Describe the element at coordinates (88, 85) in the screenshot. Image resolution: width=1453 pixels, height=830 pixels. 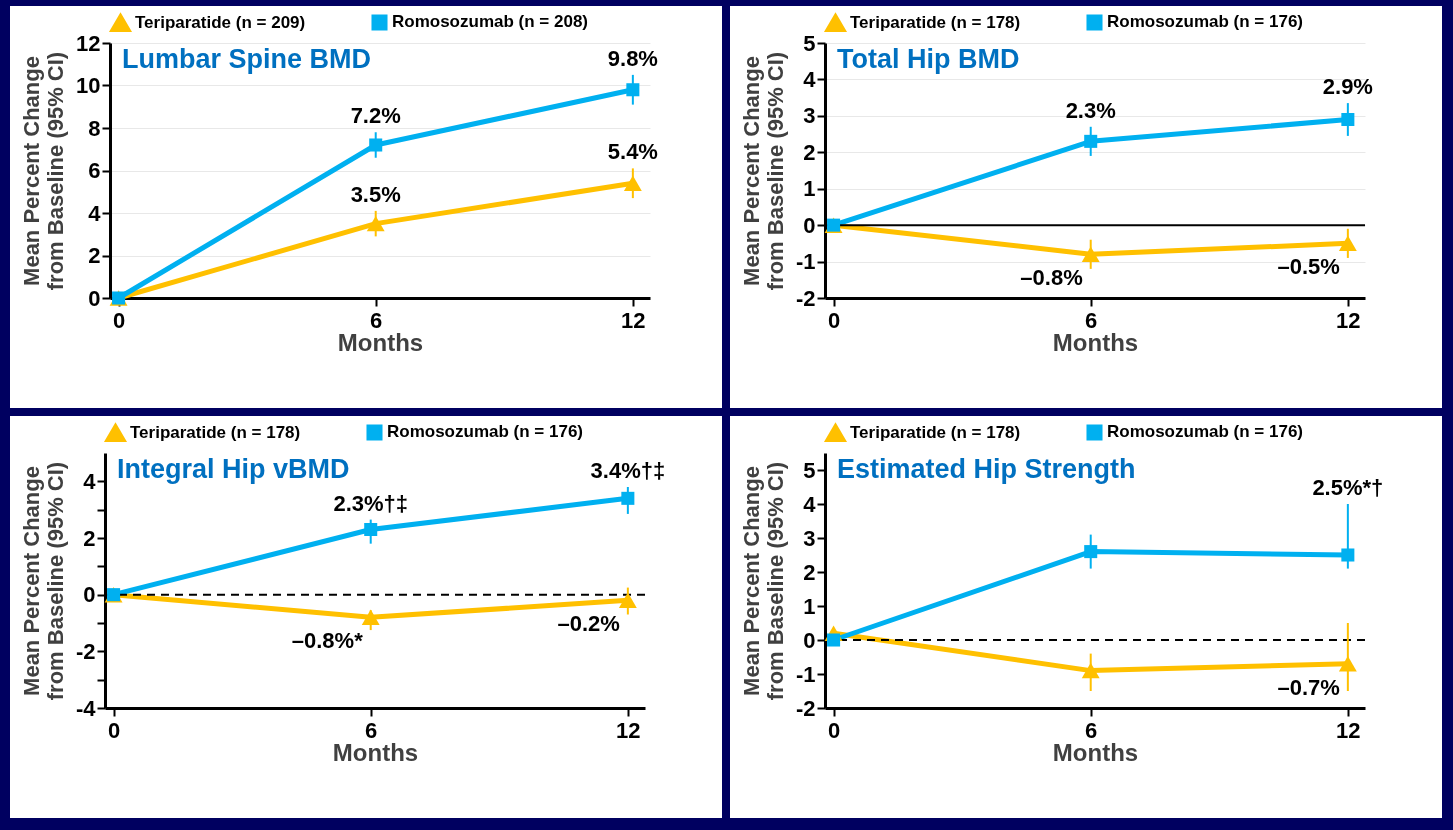
I see `y-tick-label: 10` at that location.